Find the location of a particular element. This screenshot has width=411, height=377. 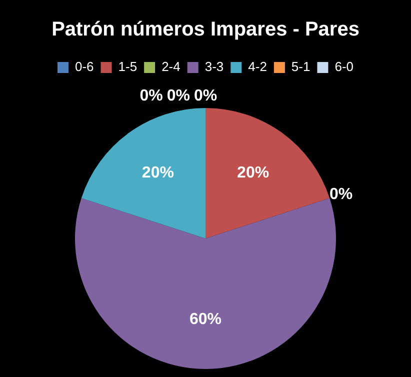

legend-label: 1-5 is located at coordinates (128, 66).